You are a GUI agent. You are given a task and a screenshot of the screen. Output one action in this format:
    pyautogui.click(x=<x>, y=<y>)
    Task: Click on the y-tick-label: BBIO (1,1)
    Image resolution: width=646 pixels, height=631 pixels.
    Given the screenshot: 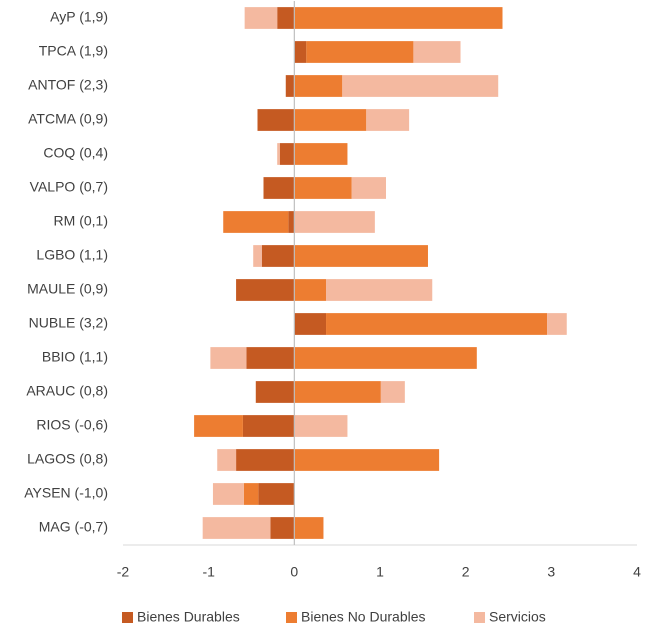 What is the action you would take?
    pyautogui.click(x=75, y=357)
    